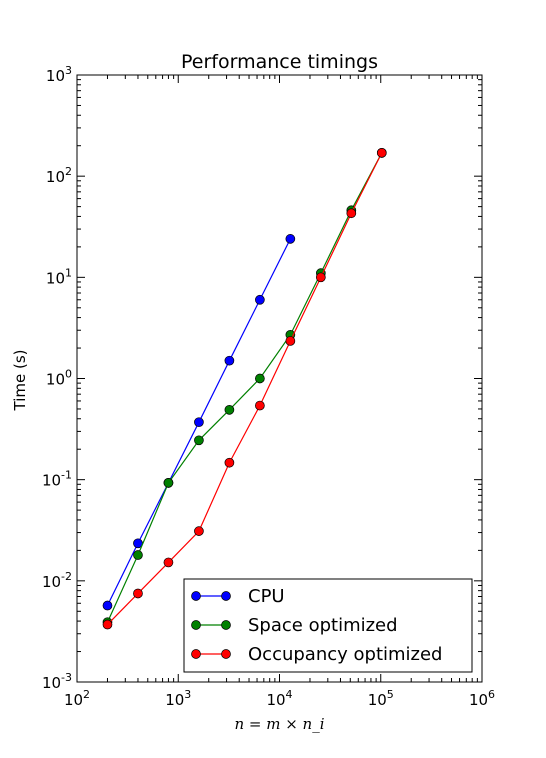  I want to click on y-tick-label: 10⁻³, so click(57, 681).